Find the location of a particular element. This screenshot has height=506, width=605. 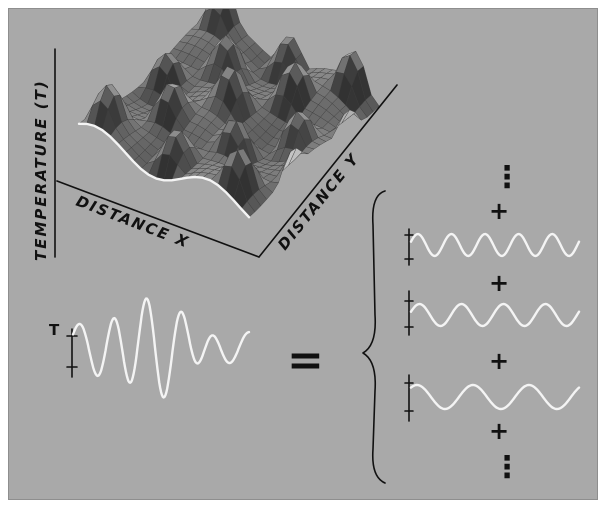

ellipsis-bottom: ⋮ is located at coordinates (507, 467).